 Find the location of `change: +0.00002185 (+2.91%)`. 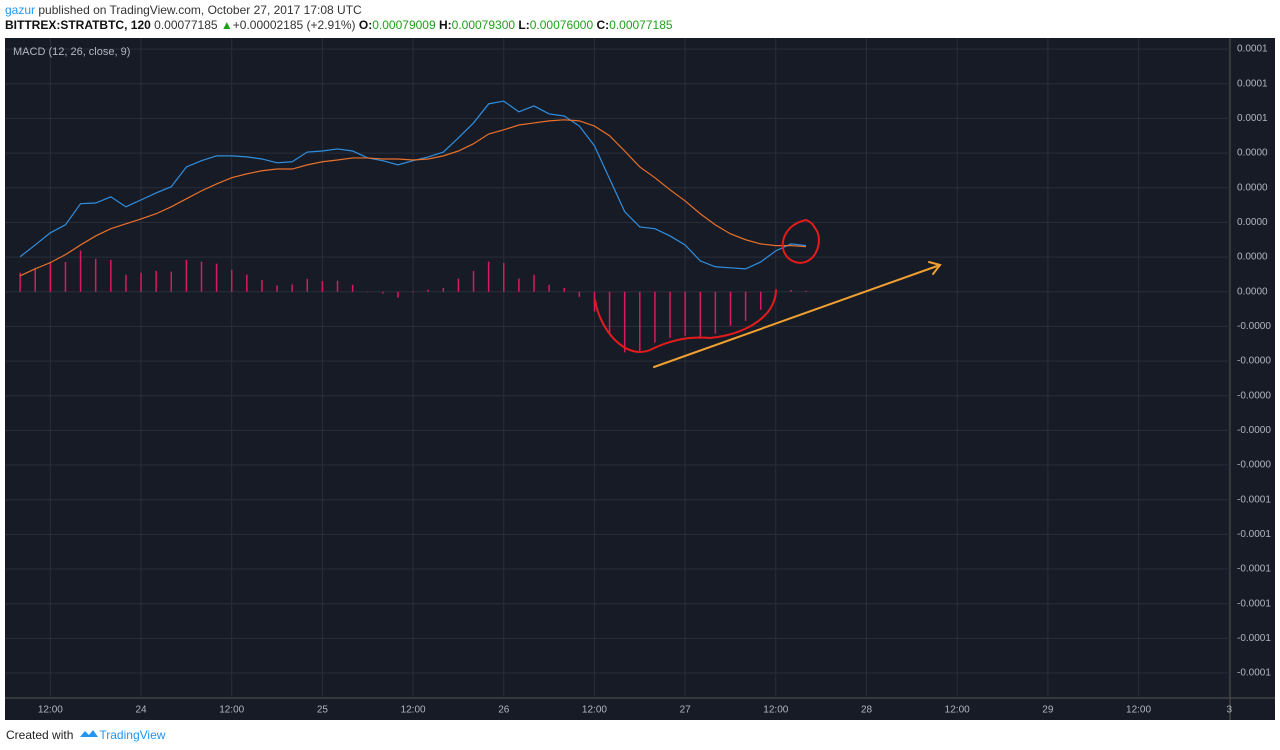

change: +0.00002185 (+2.91%) is located at coordinates (294, 25).